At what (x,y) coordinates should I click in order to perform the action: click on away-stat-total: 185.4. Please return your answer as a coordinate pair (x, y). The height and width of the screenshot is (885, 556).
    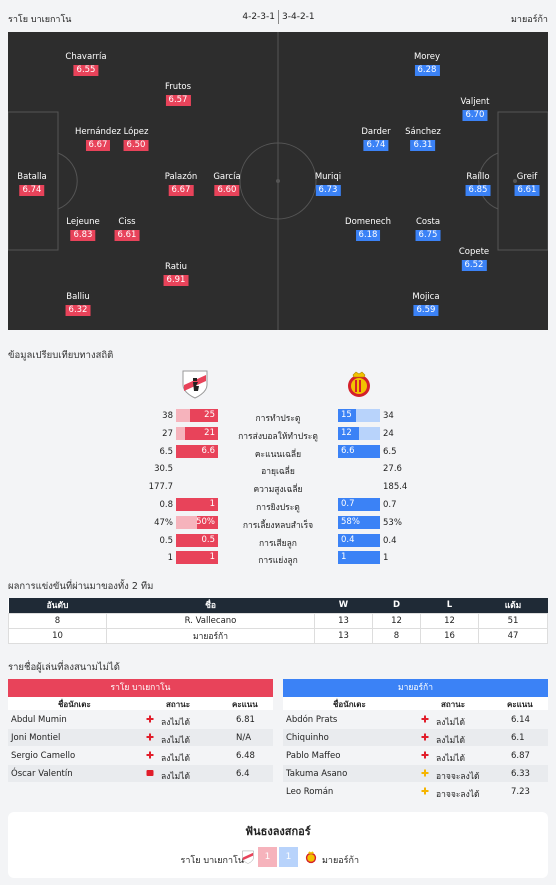
    Looking at the image, I should click on (395, 487).